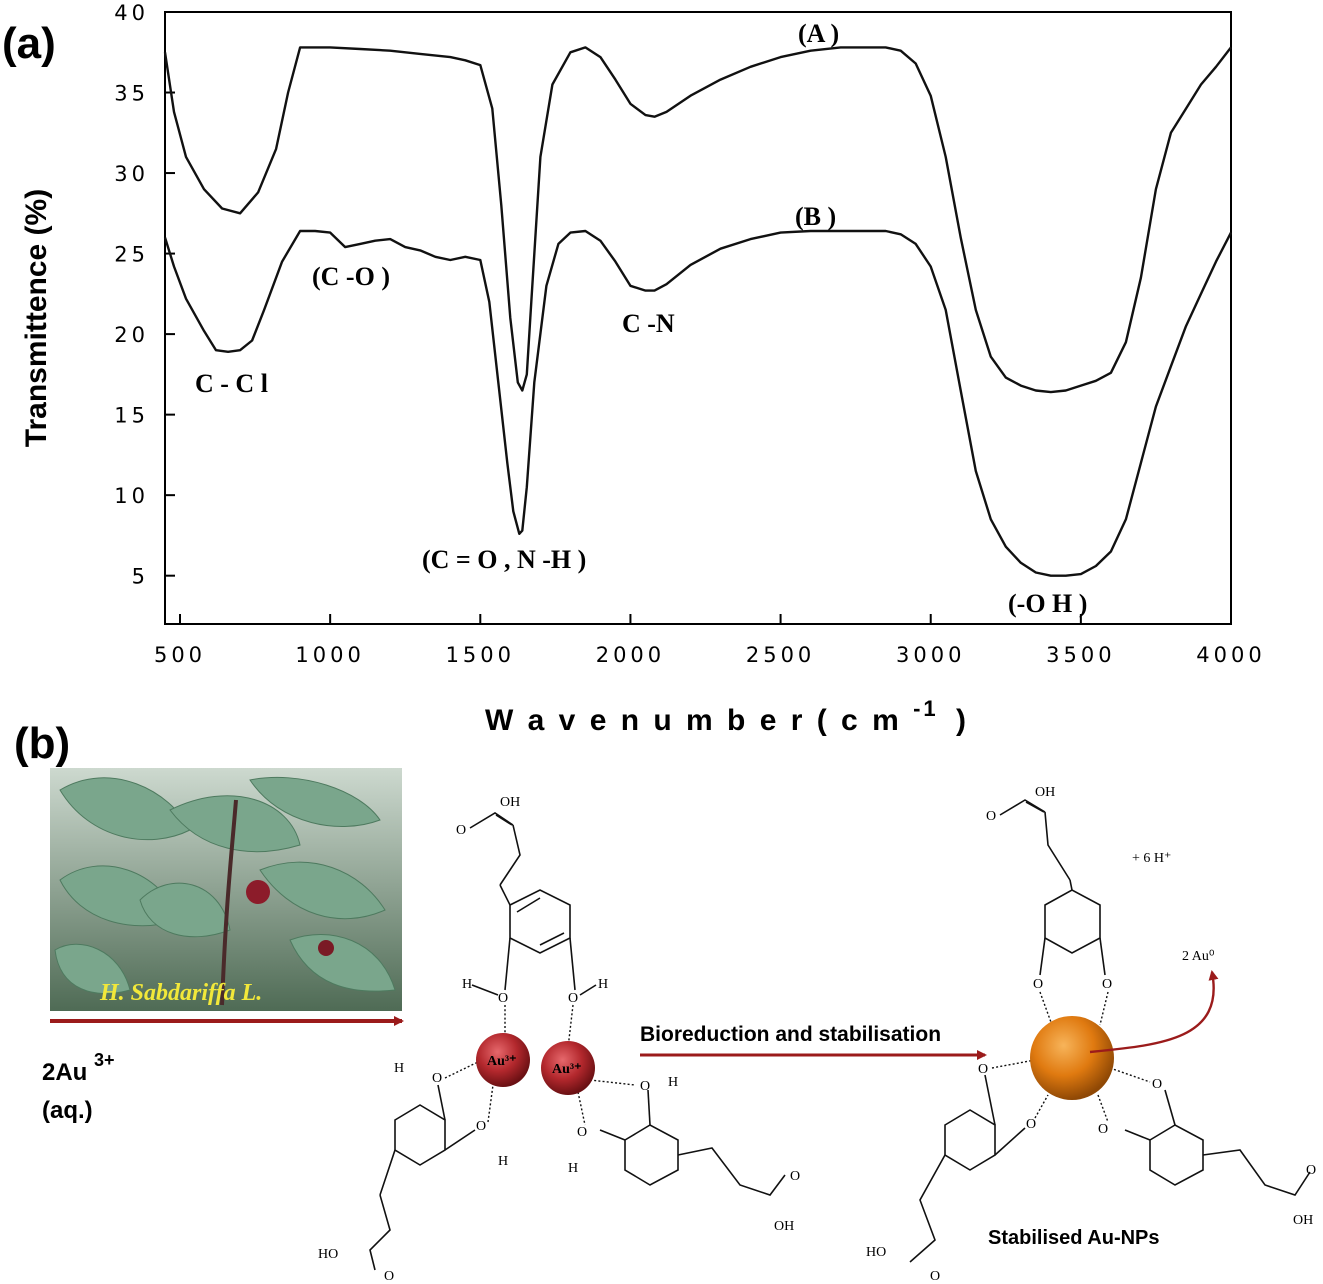 This screenshot has width=1323, height=1284. I want to click on np-top-oh: OH, so click(1045, 792).